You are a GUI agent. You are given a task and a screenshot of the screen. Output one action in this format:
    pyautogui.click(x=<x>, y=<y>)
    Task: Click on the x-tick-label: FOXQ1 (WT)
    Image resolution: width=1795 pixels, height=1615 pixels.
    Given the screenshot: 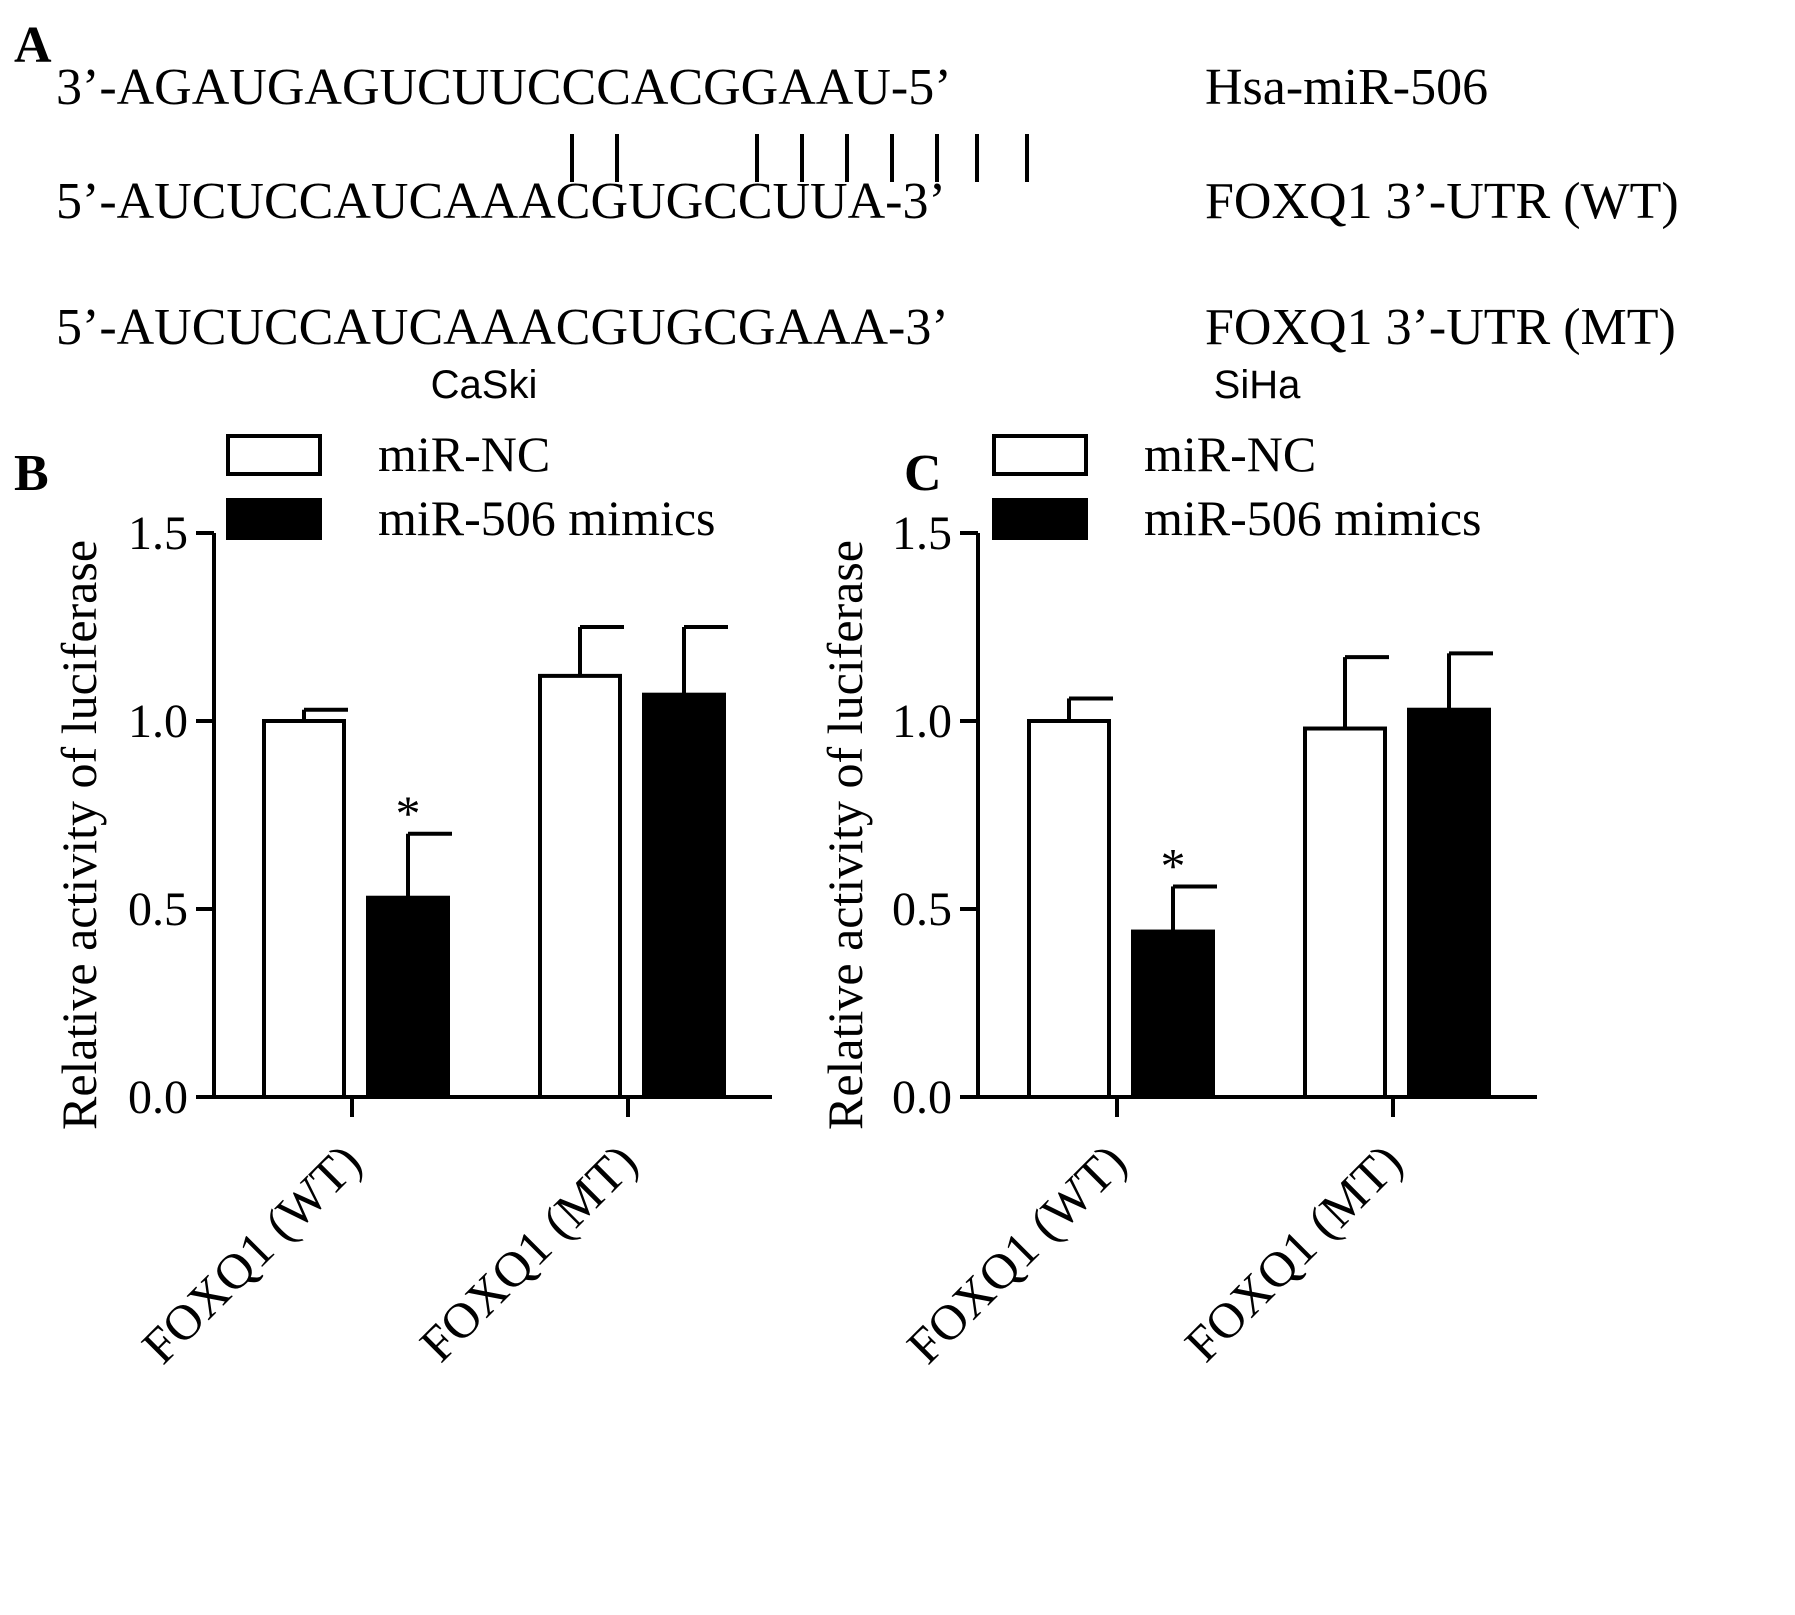 What is the action you would take?
    pyautogui.click(x=1016, y=1253)
    